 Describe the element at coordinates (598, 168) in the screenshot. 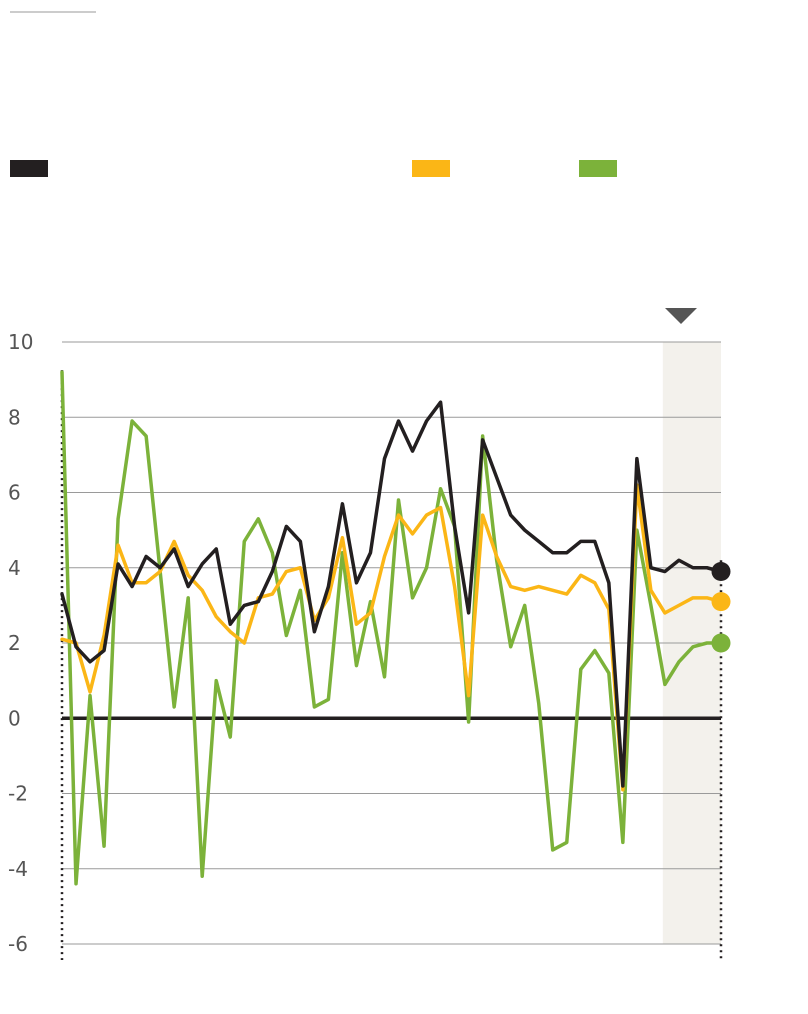

I see `legend-swatch-green` at that location.